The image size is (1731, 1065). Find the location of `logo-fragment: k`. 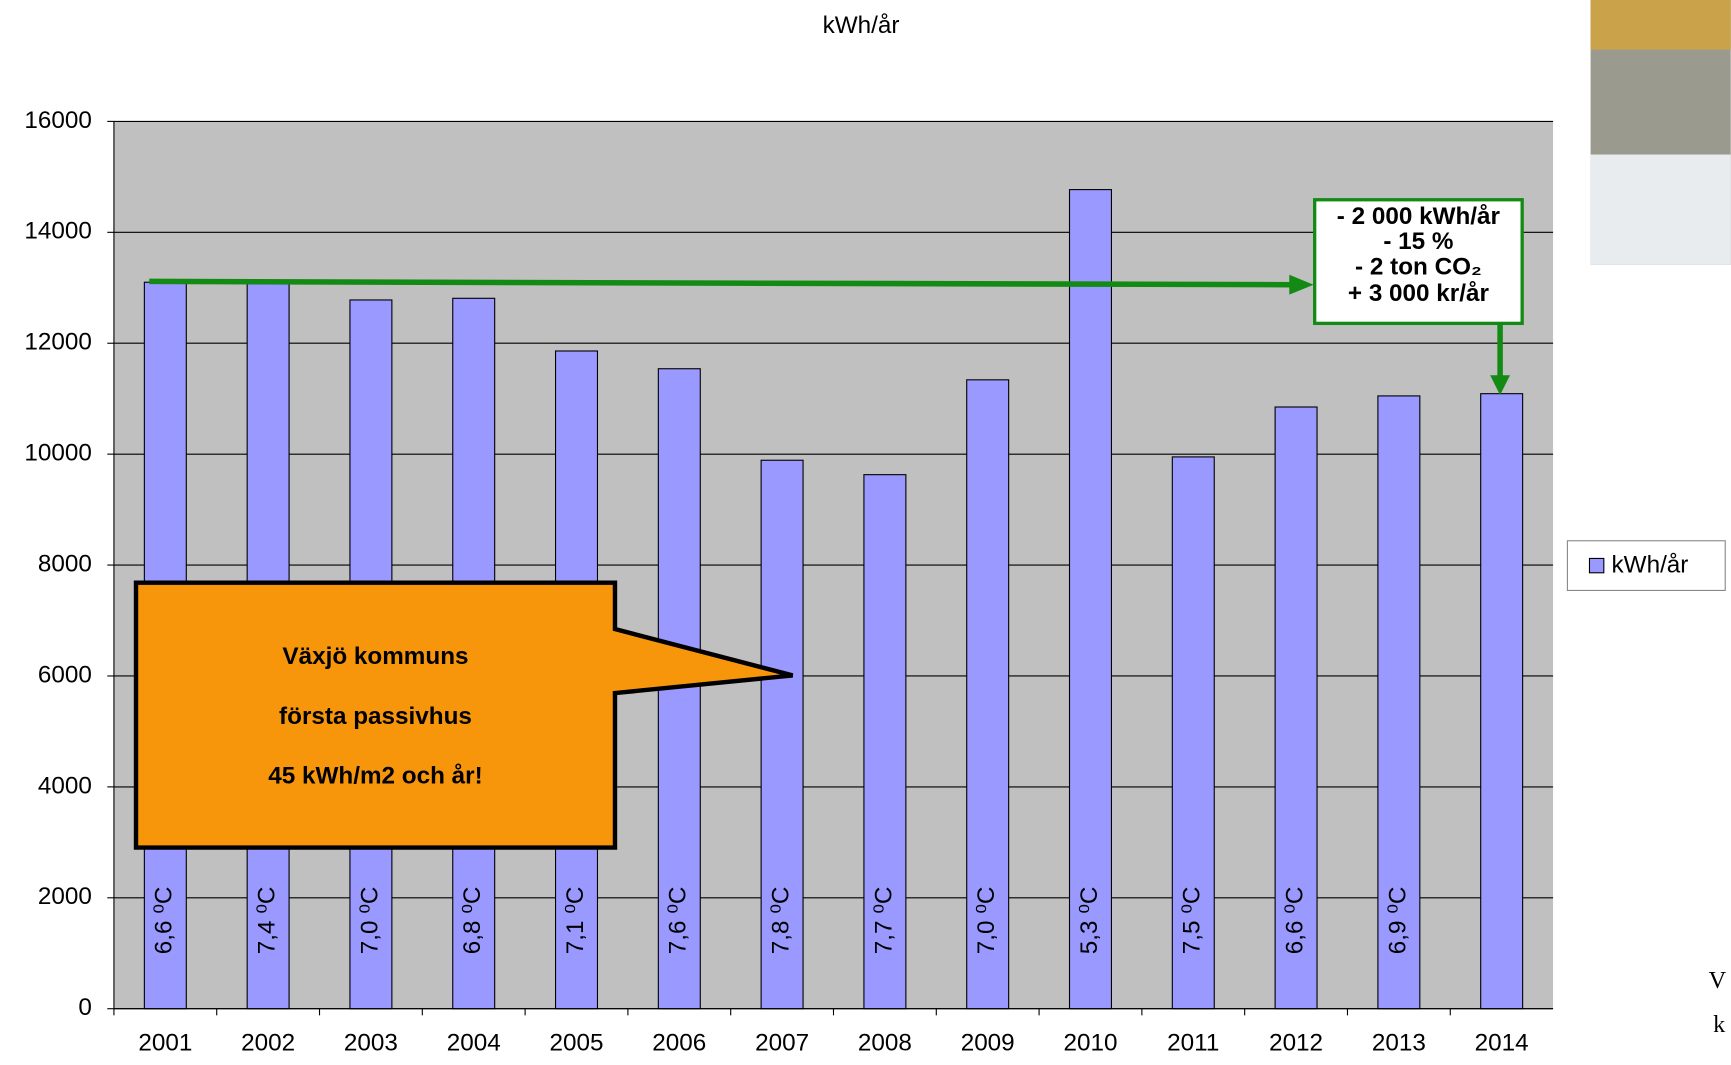

logo-fragment: k is located at coordinates (1719, 1024).